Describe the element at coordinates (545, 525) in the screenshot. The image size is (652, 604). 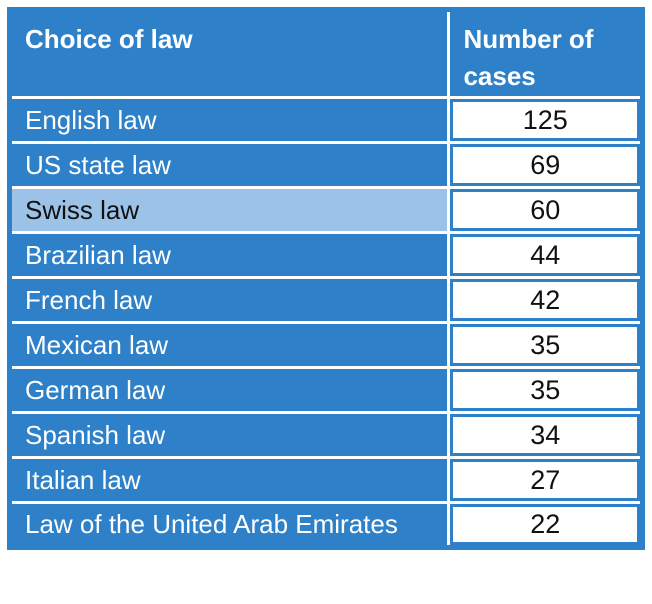
I see `case-count-cell: 22` at that location.